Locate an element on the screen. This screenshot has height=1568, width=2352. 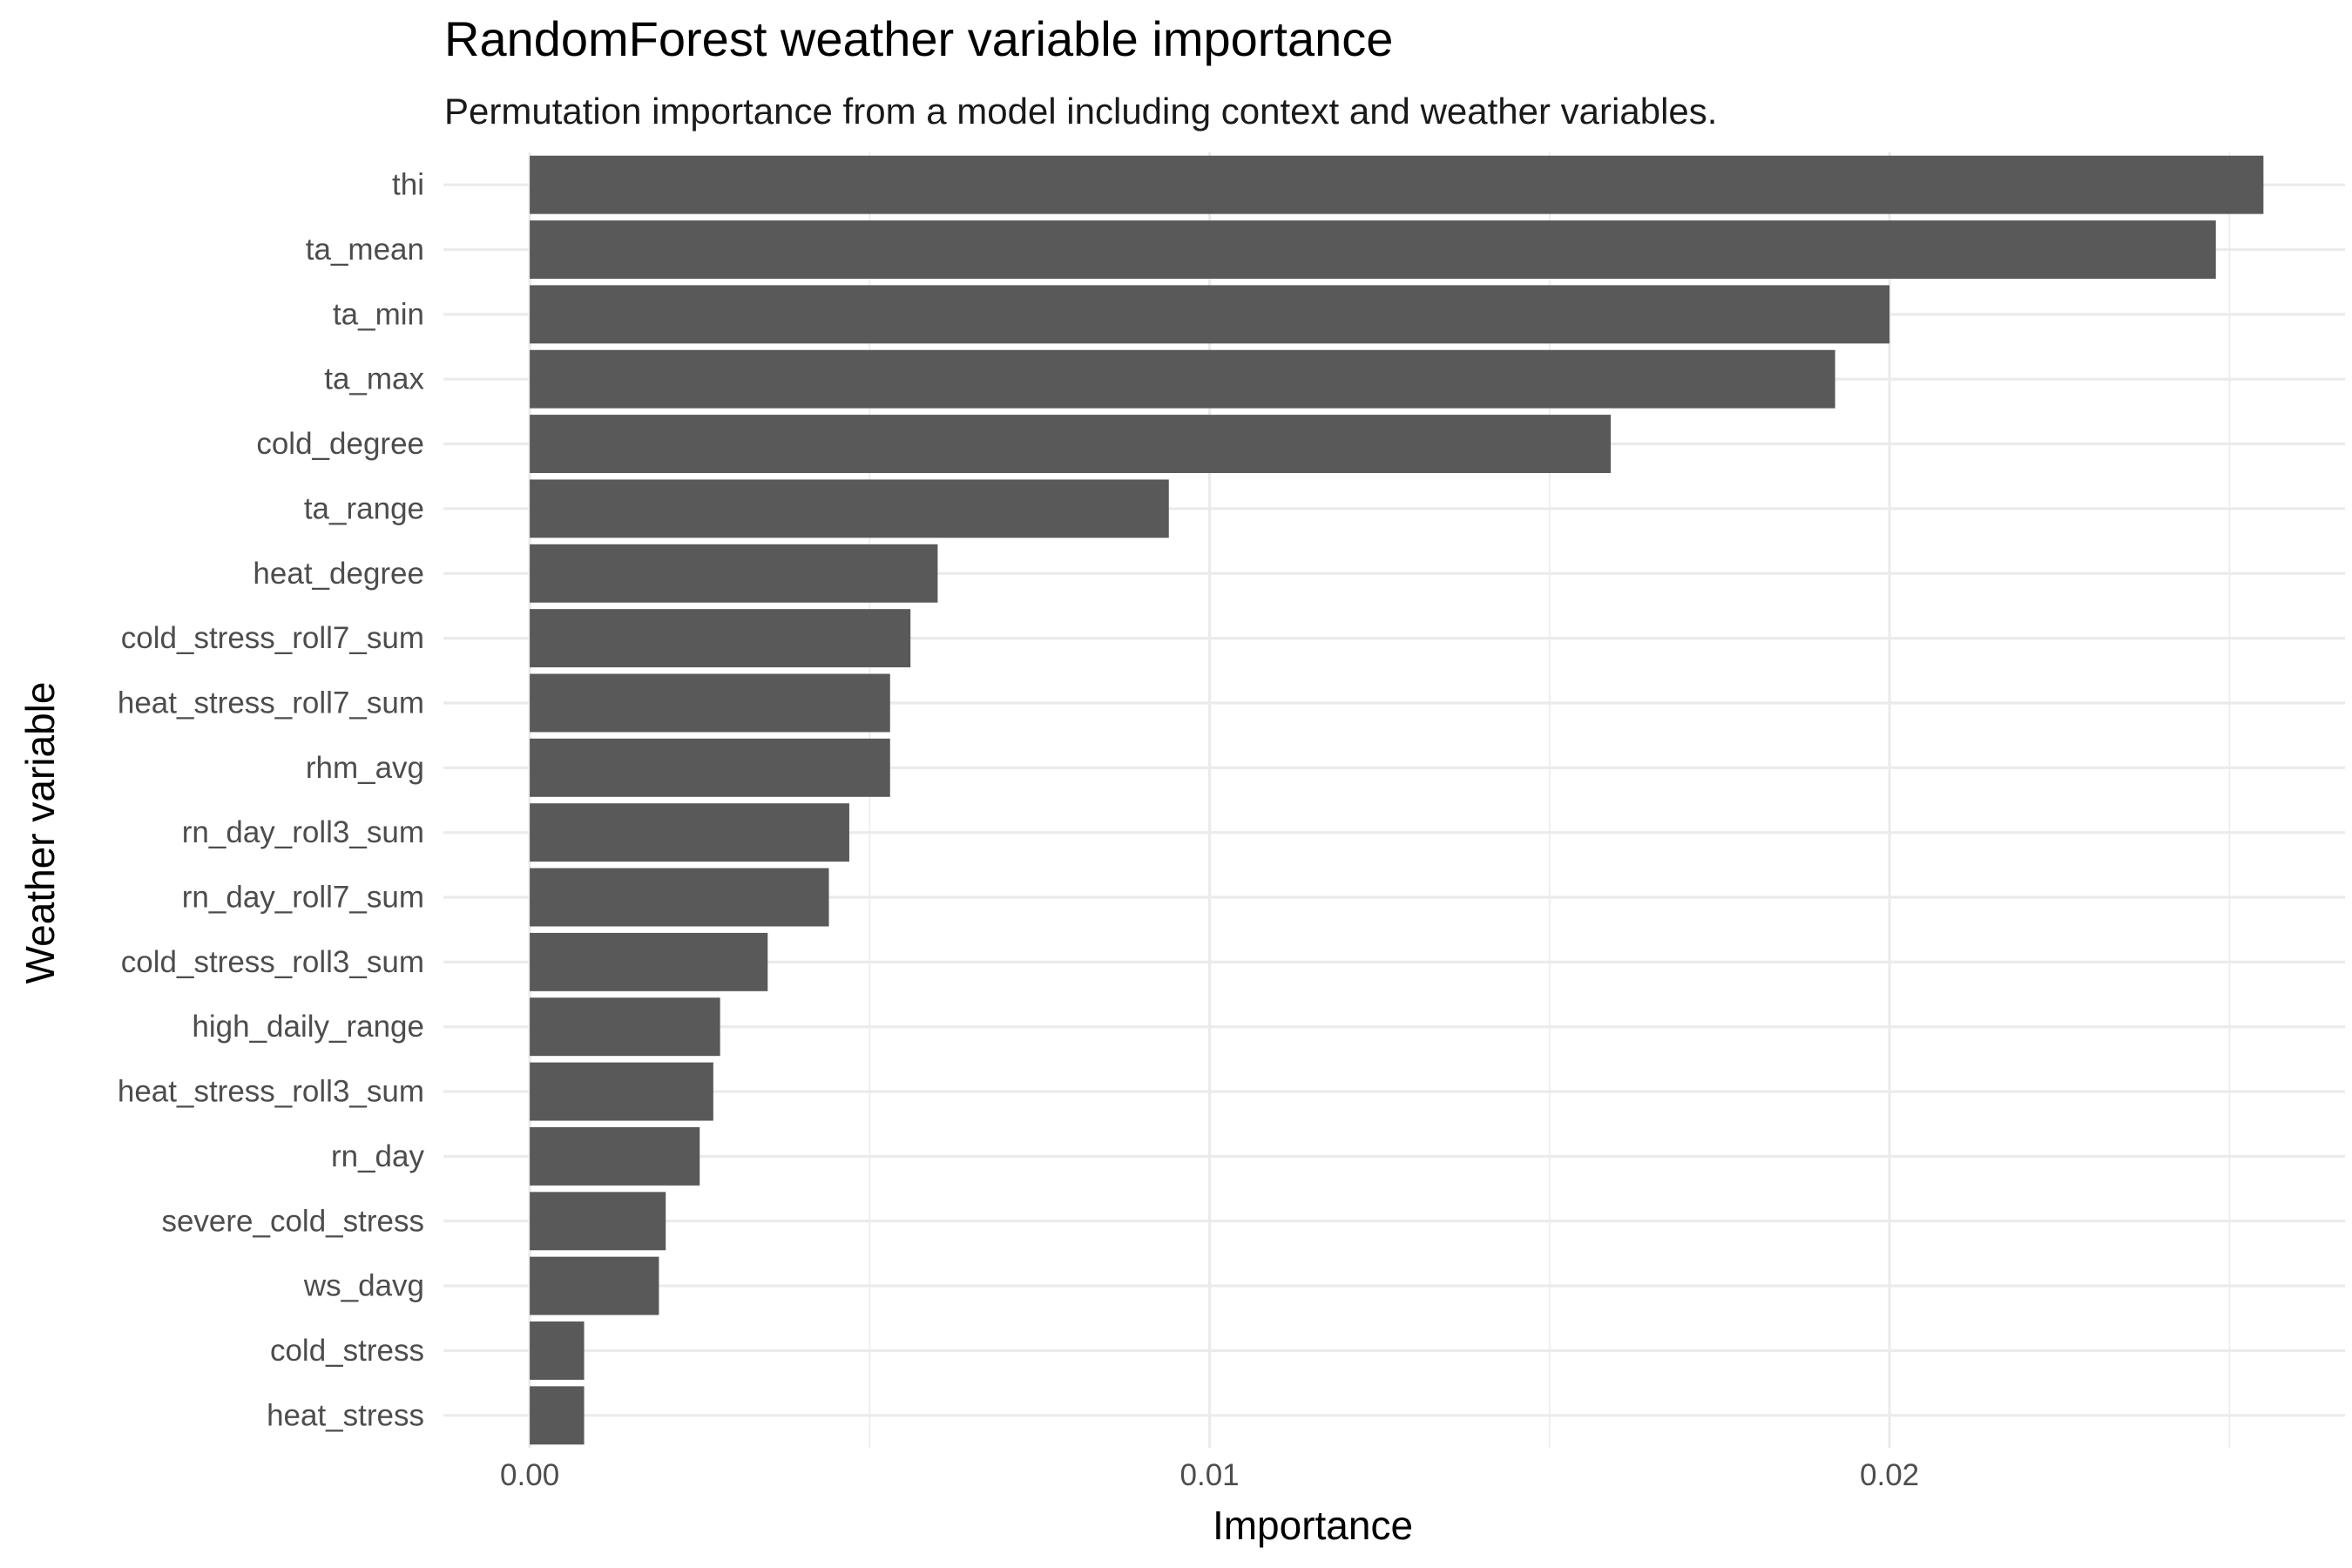
bar-rn-day-roll3-sum is located at coordinates (689, 832).